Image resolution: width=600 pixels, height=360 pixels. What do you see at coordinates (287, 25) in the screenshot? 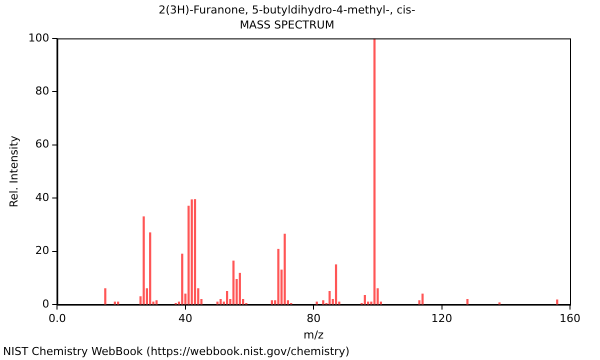
I see `chart-subtitle: MASS SPECTRUM` at bounding box center [287, 25].